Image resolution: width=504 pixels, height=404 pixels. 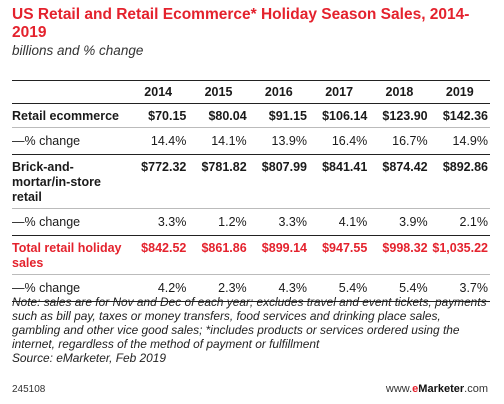 What do you see at coordinates (339, 92) in the screenshot?
I see `column-header: 2017` at bounding box center [339, 92].